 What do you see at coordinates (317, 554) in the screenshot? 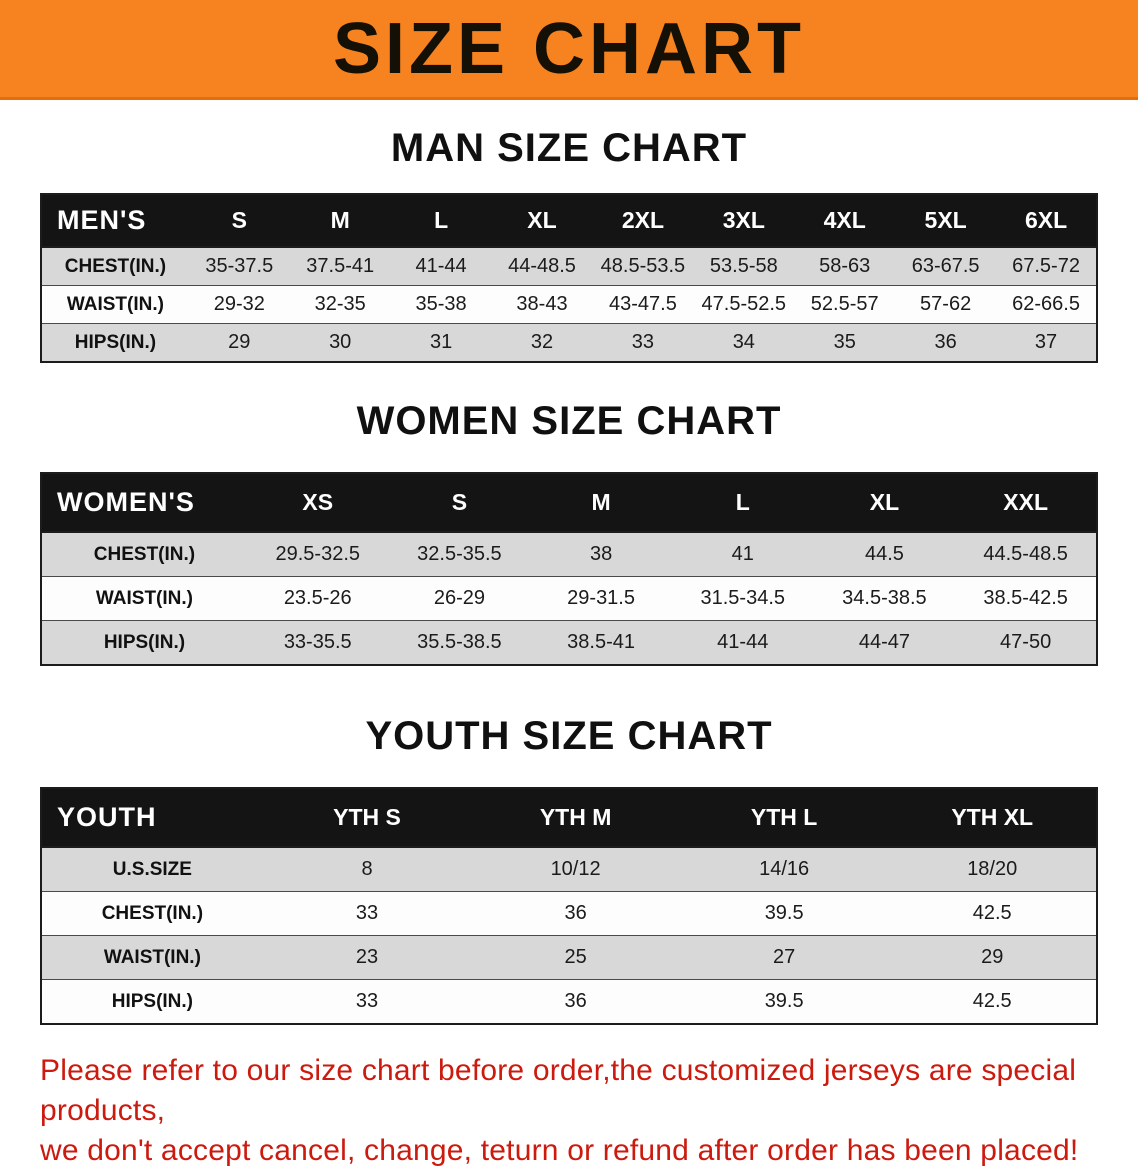
I see `measurement-cell: 29.5-32.5` at bounding box center [317, 554].